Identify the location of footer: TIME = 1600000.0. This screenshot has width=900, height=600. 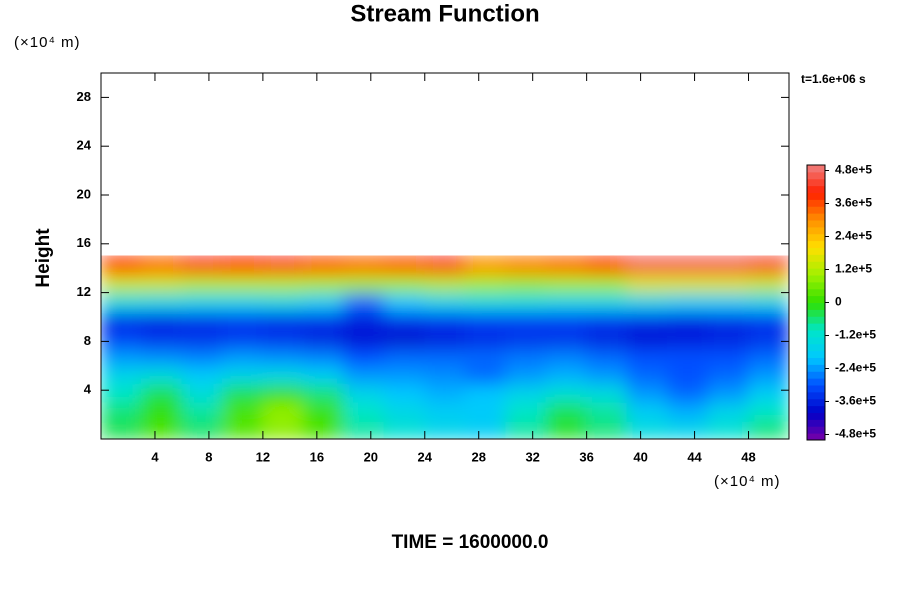
(470, 542).